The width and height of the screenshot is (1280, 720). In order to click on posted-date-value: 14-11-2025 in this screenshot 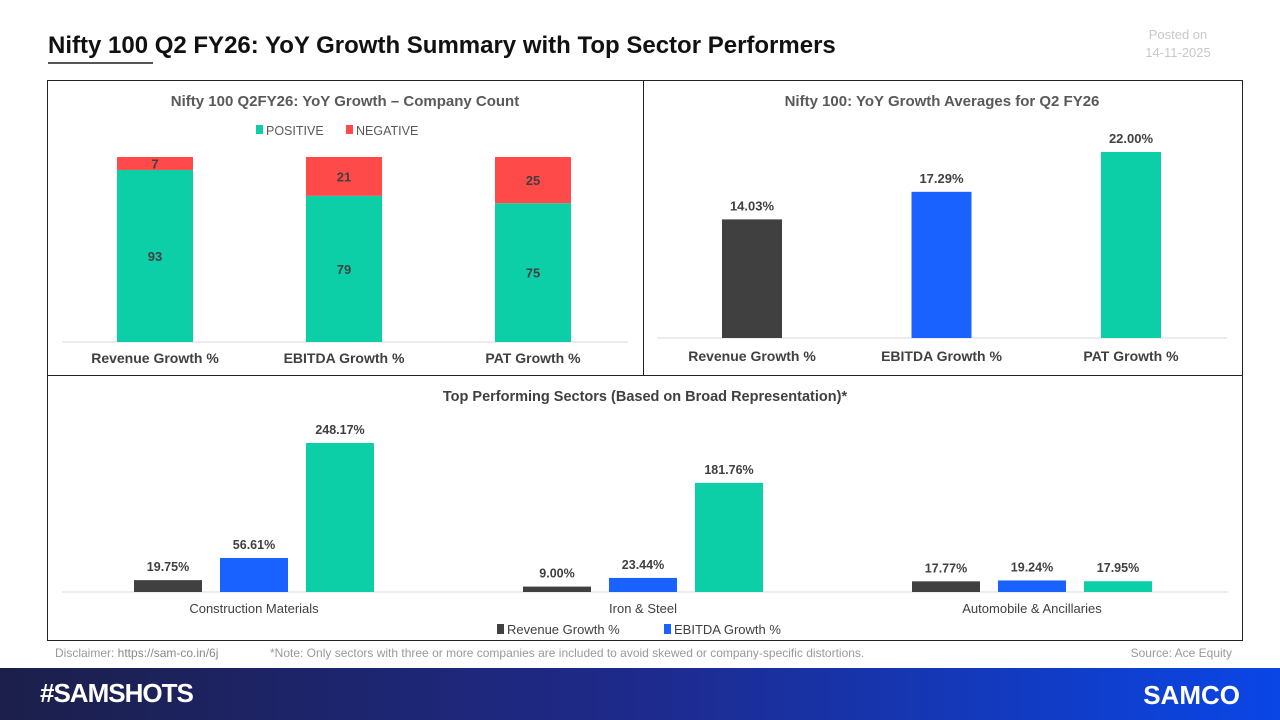, I will do `click(1178, 52)`.